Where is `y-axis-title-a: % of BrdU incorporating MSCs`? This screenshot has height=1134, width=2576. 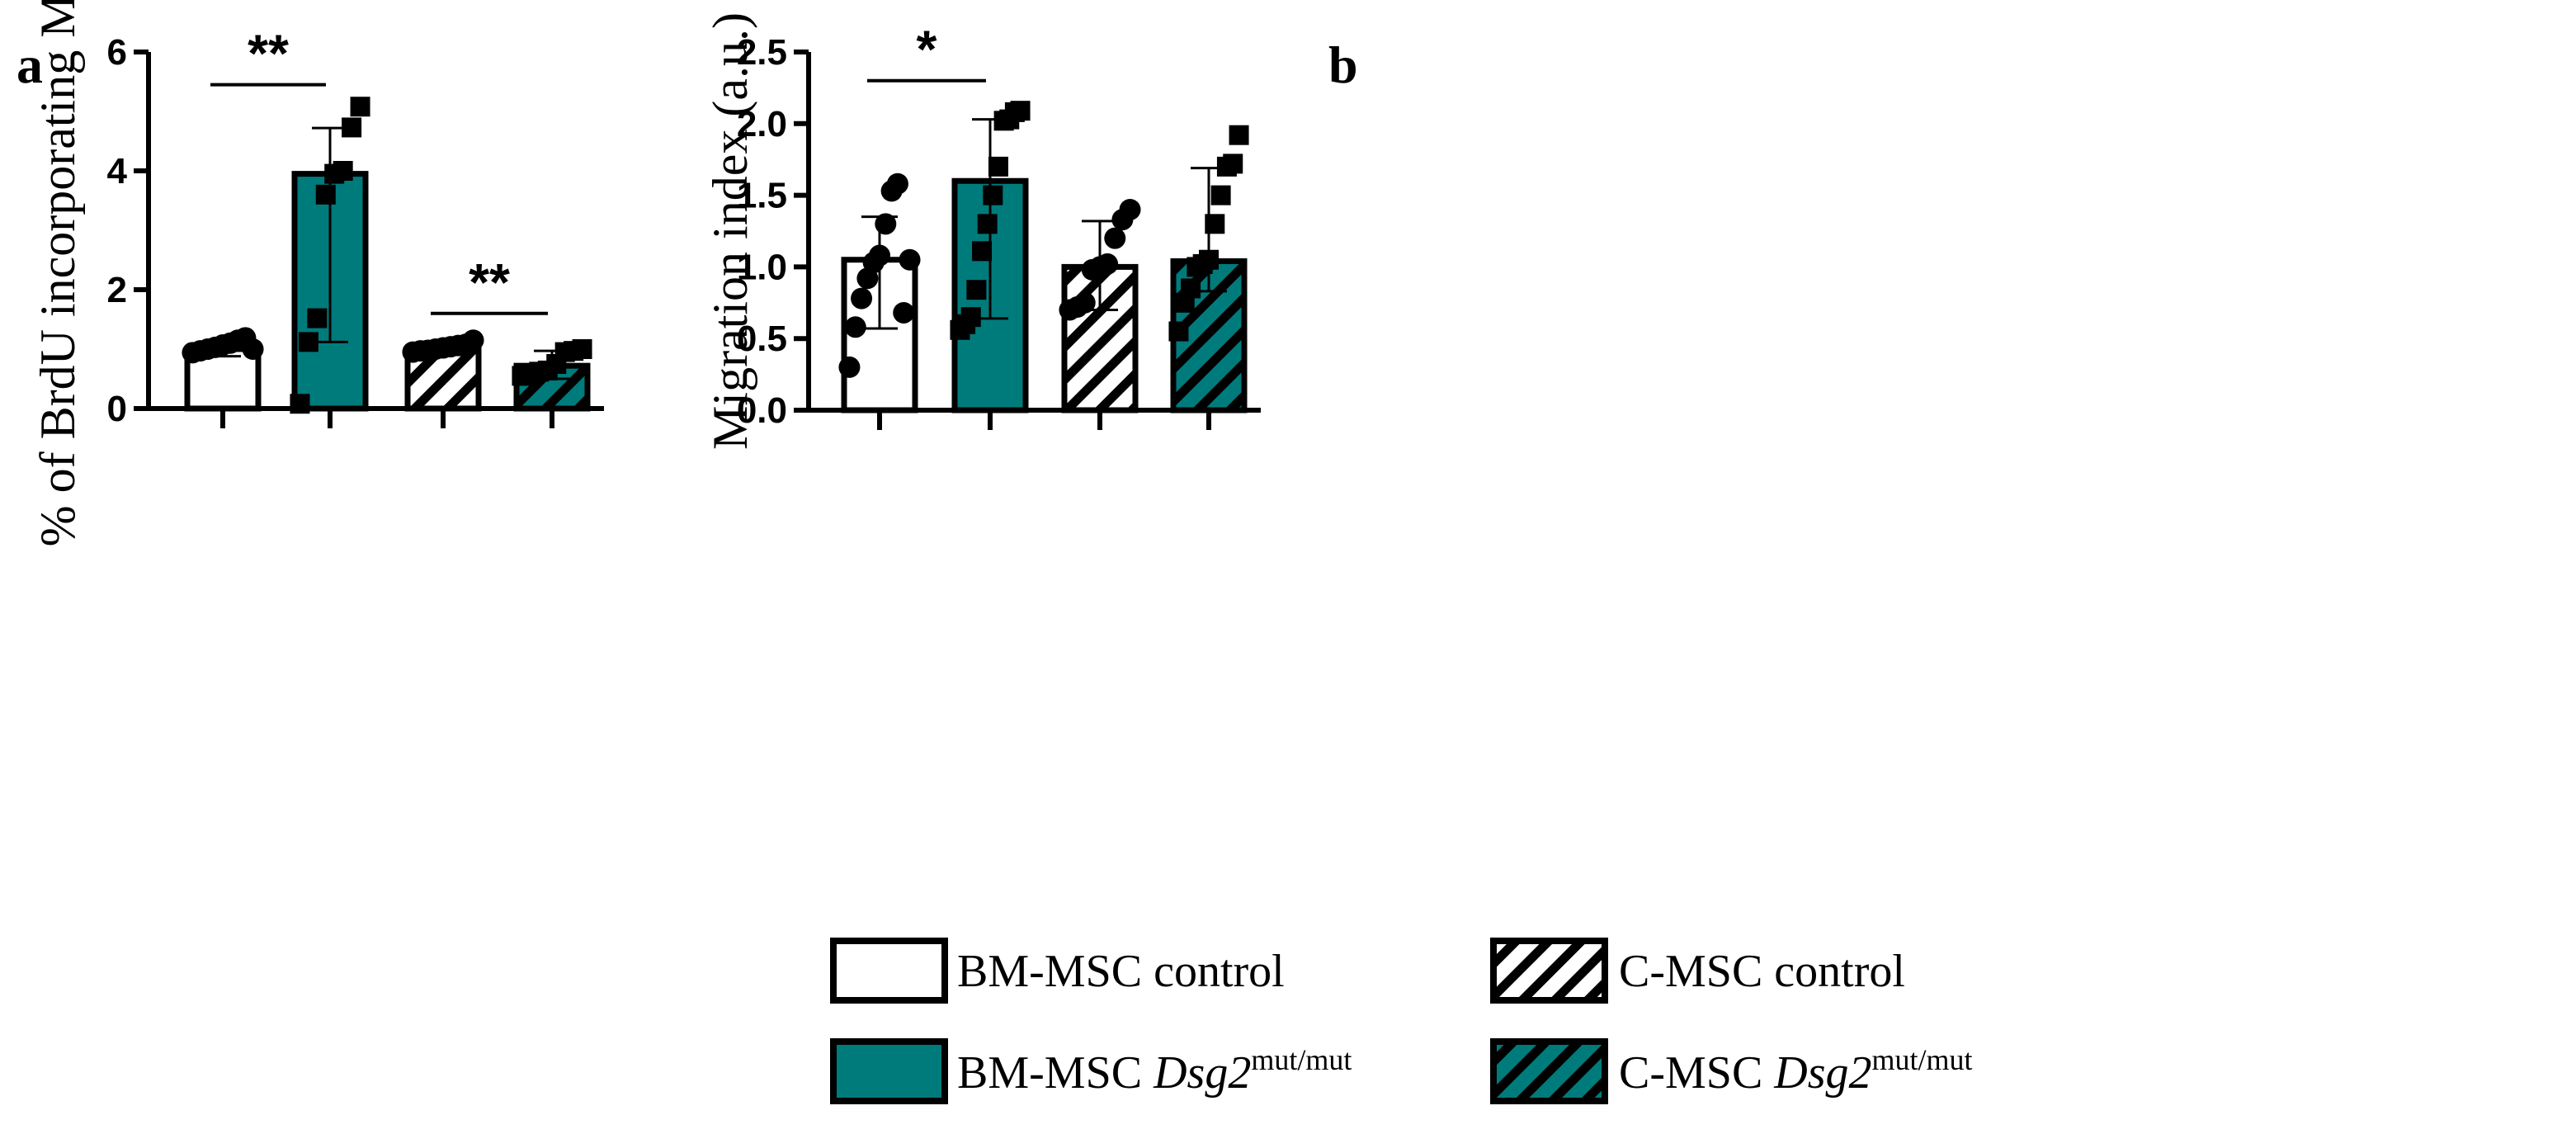
y-axis-title-a: % of BrdU incorporating MSCs is located at coordinates (58, 273).